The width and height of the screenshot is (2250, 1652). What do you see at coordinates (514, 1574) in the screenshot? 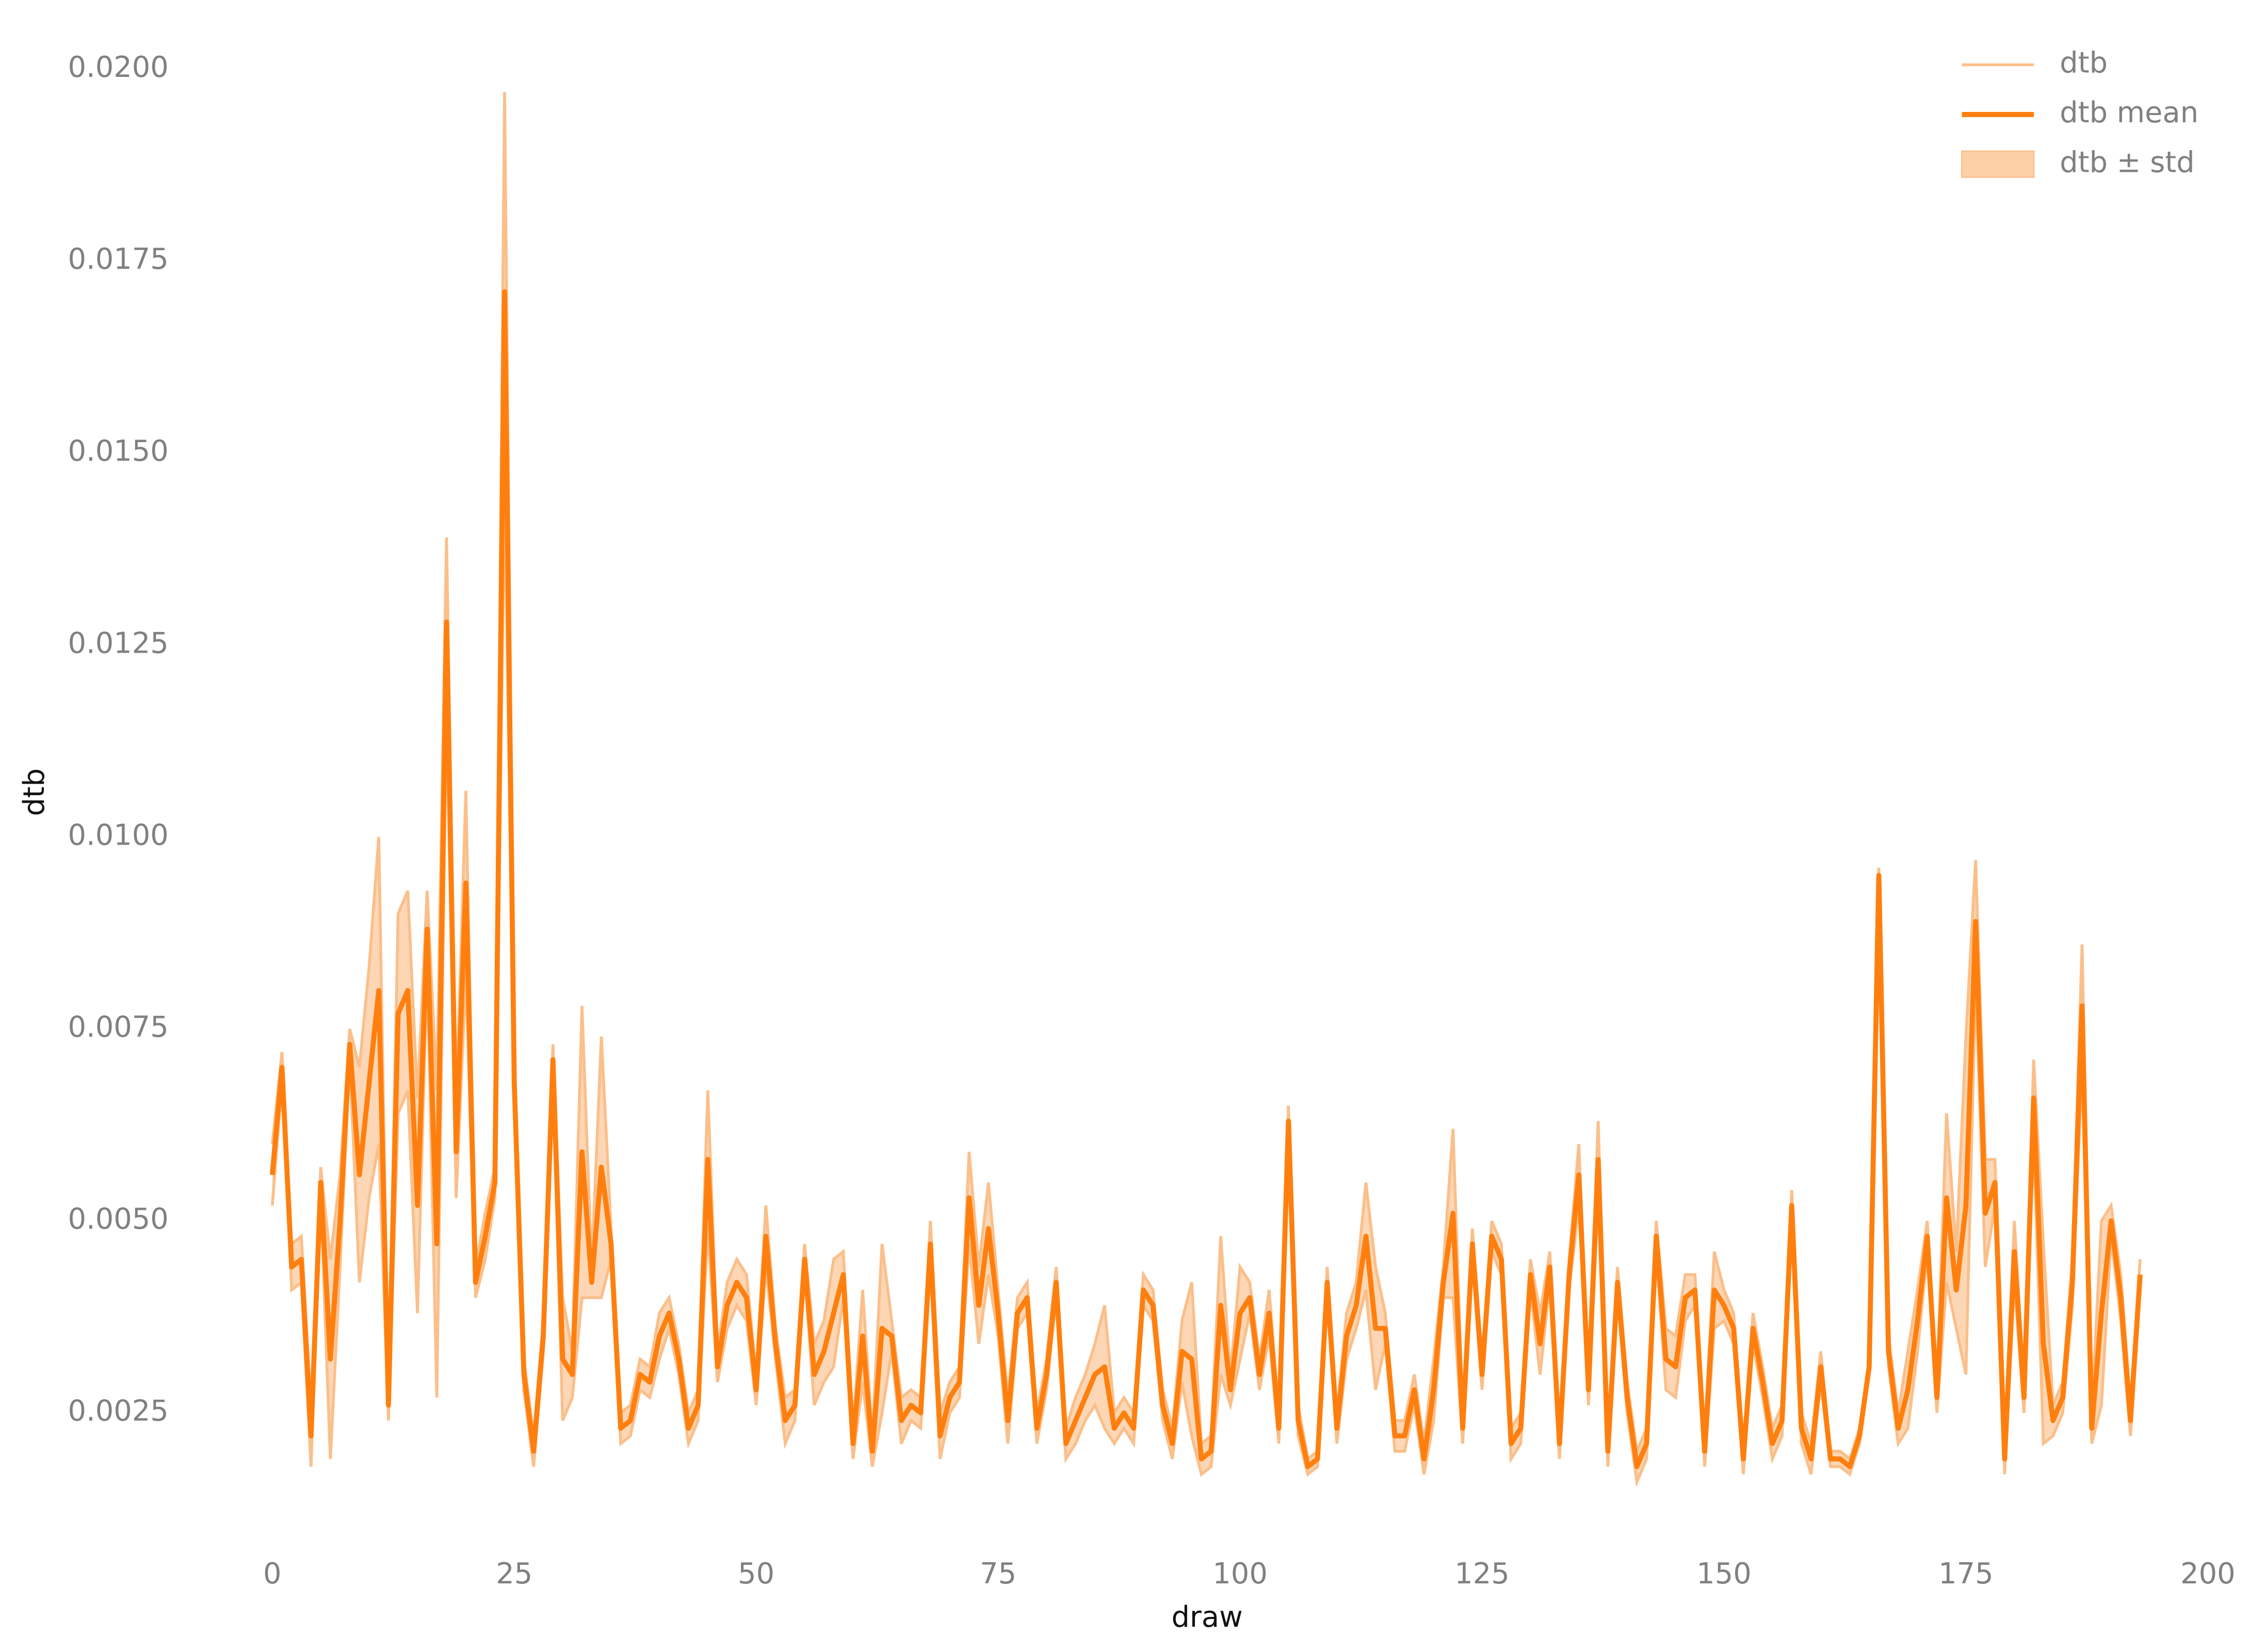
I see `x-tick-label: 25` at bounding box center [514, 1574].